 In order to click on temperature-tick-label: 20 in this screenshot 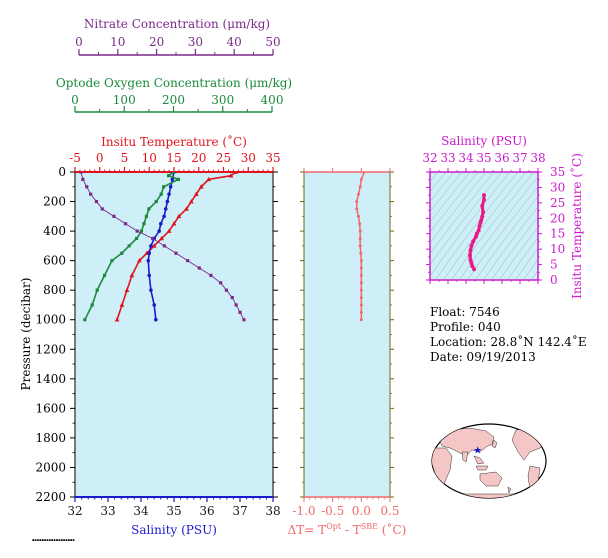, I will do `click(198, 158)`.